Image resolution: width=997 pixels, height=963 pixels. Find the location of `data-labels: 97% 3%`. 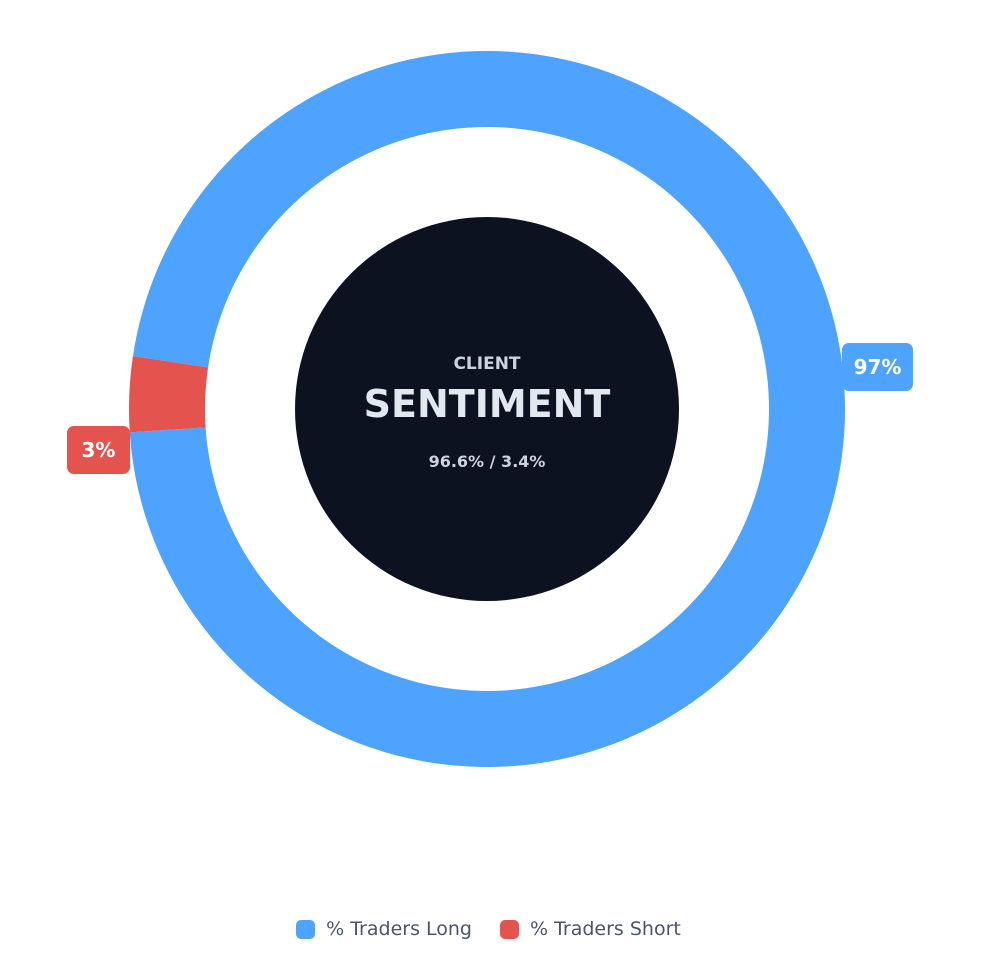

data-labels: 97% 3% is located at coordinates (490, 408).